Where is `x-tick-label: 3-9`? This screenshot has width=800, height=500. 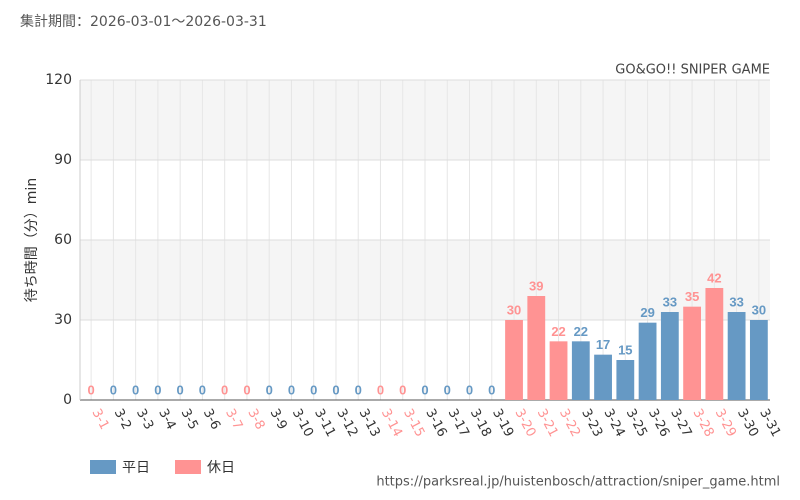
x-tick-label: 3-9 is located at coordinates (278, 419).